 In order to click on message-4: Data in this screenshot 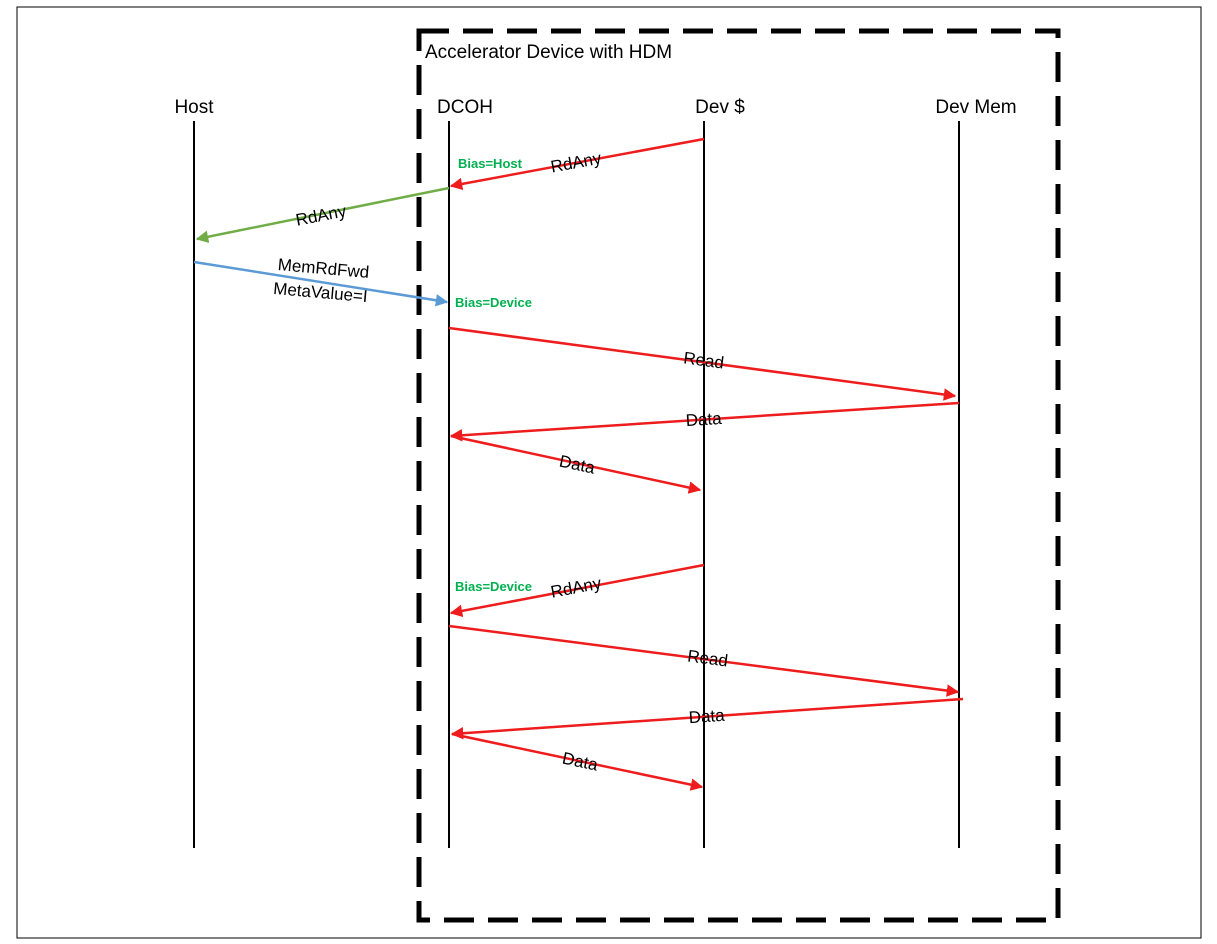, I will do `click(704, 421)`.